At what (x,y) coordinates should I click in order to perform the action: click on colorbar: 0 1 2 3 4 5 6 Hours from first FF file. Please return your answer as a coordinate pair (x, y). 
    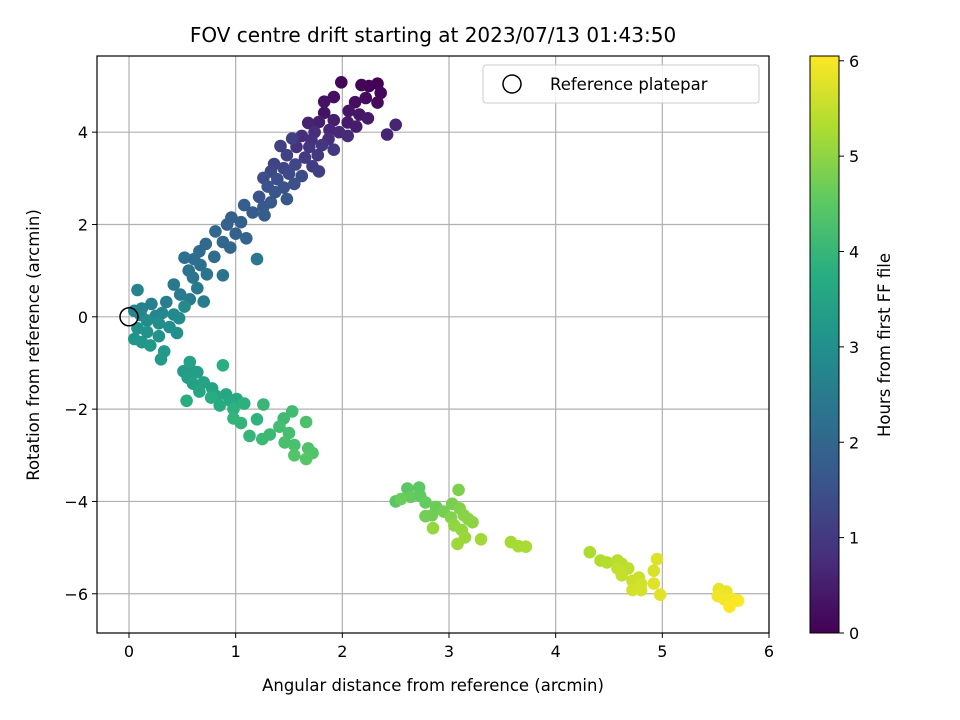
    Looking at the image, I should click on (851, 347).